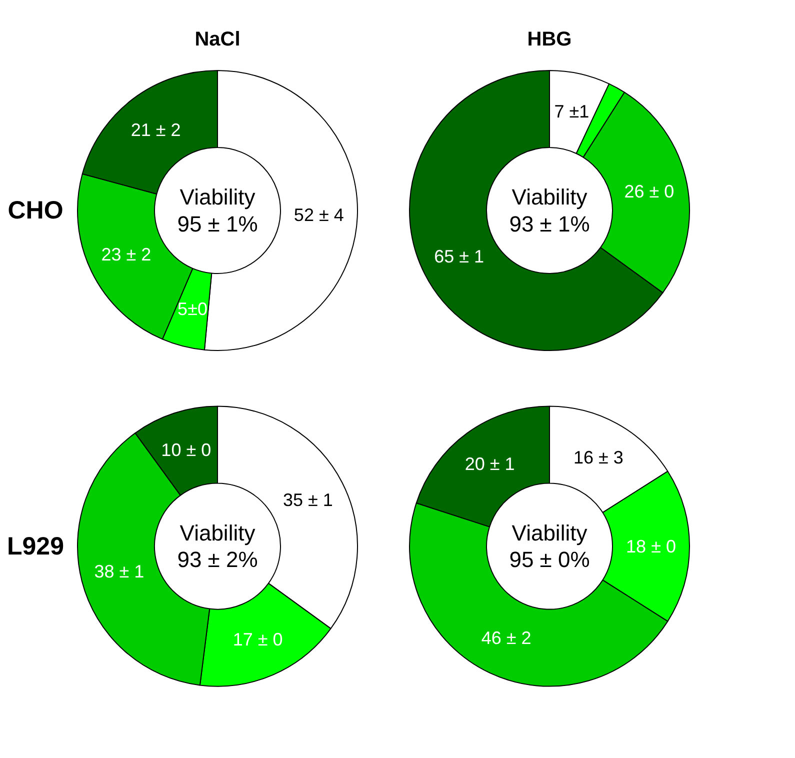 This screenshot has width=795, height=758. I want to click on data-label: 18 ± 0, so click(651, 546).